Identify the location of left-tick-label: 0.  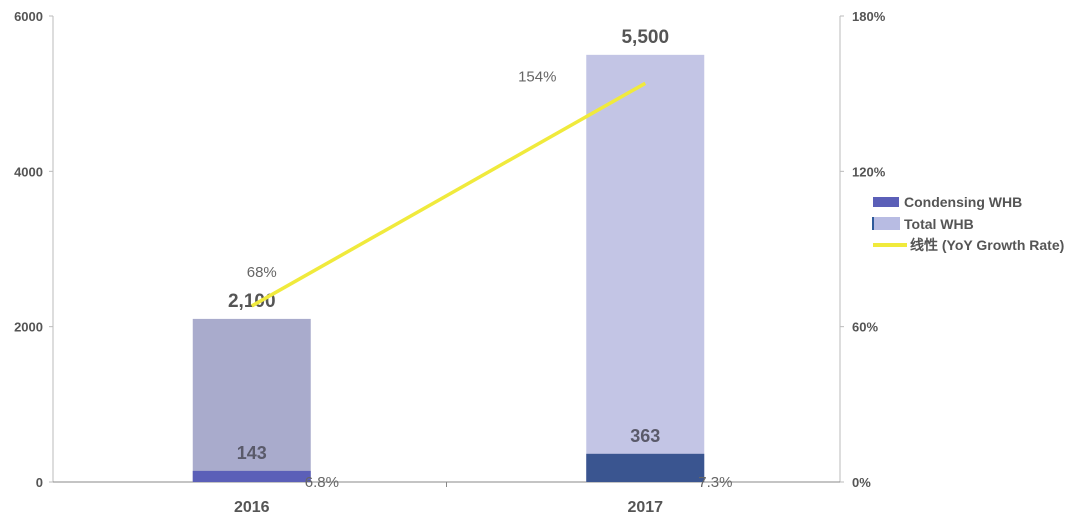
(39, 482).